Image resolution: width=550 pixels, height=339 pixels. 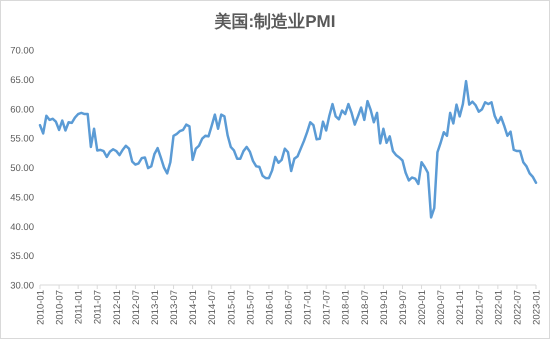 What do you see at coordinates (346, 307) in the screenshot?
I see `x-tick-label: 2018-01` at bounding box center [346, 307].